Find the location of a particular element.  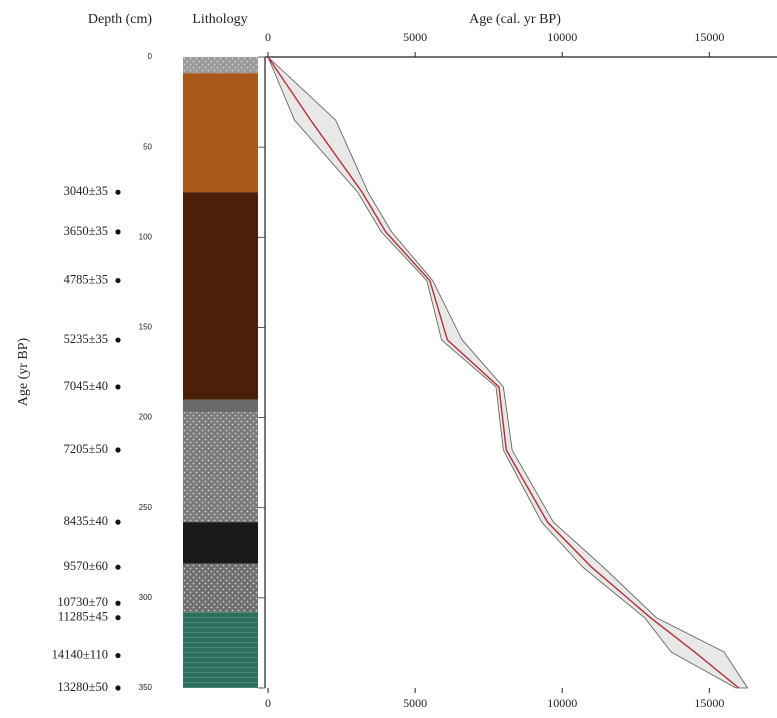

y-tick-label: 150 is located at coordinates (146, 327).